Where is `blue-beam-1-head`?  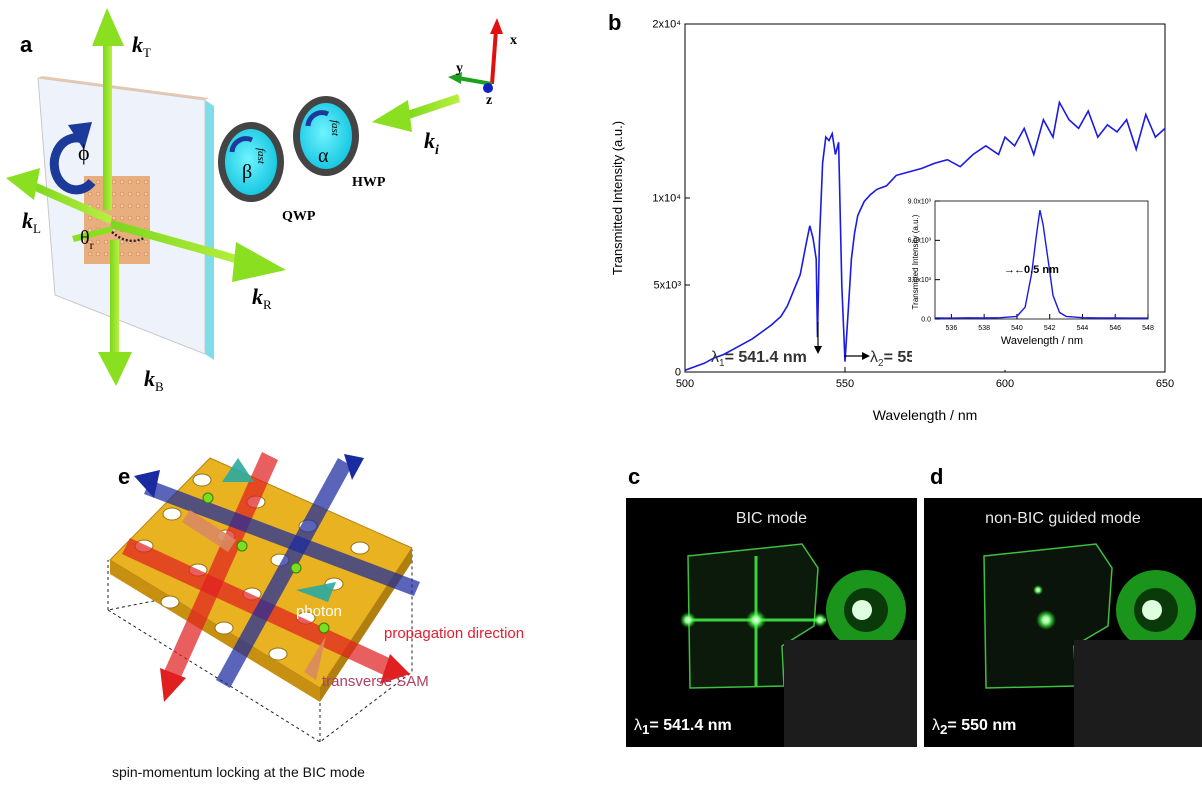 blue-beam-1-head is located at coordinates (147, 484).